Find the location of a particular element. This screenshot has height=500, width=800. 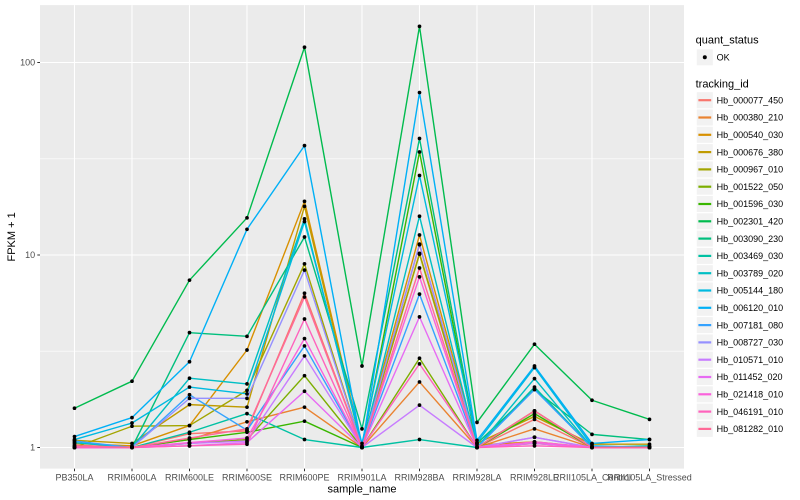

svg-text: Hb_000380_210 is located at coordinates (750, 118).